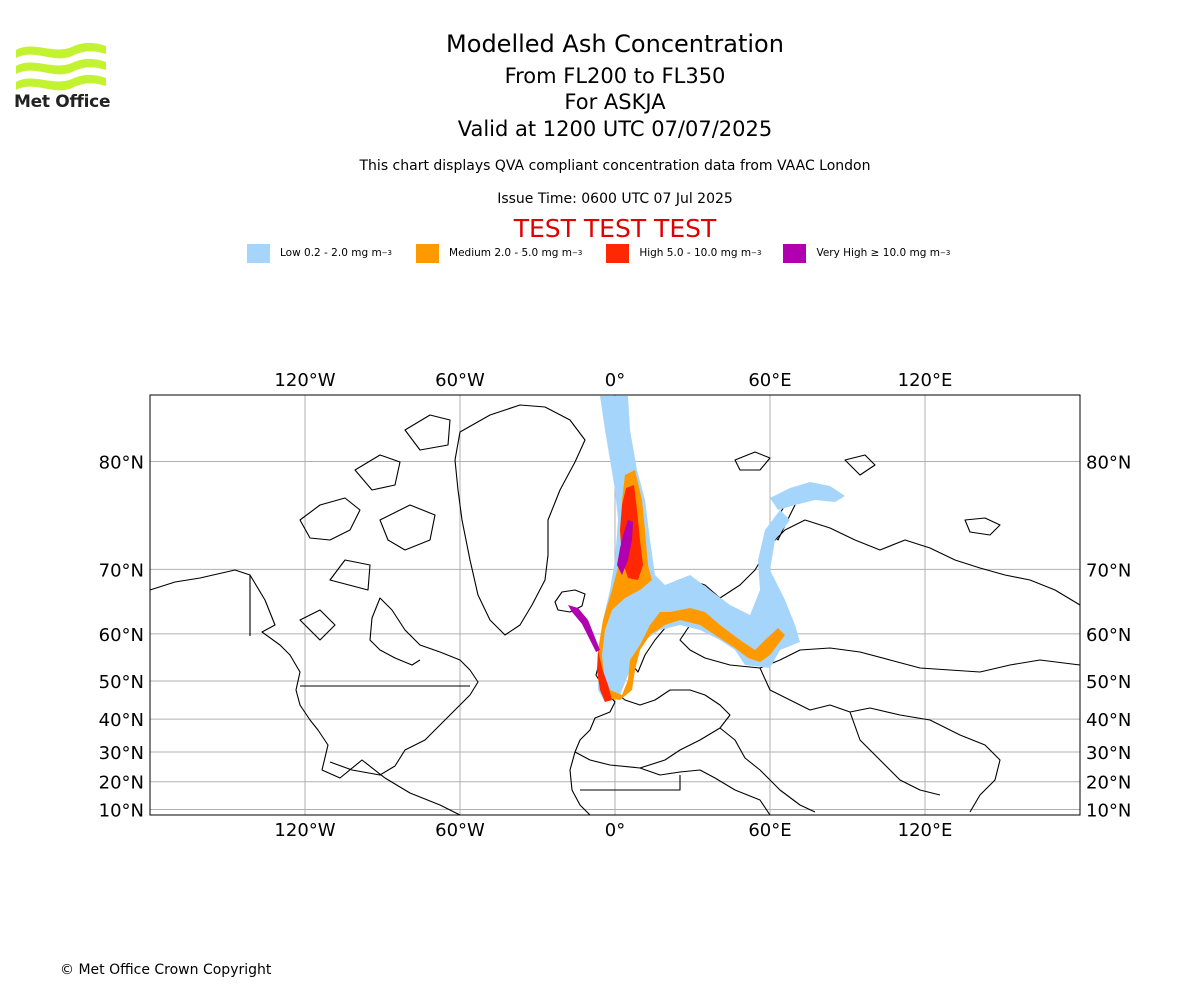 Image resolution: width=1200 pixels, height=1000 pixels. I want to click on lat-tick-label-left: 30°N, so click(121, 753).